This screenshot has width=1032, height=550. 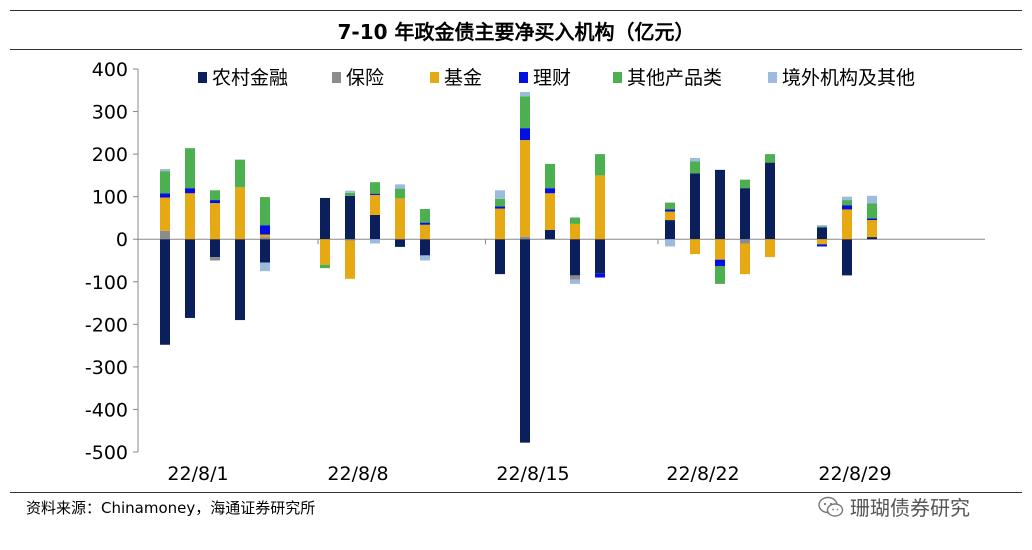 I want to click on source-note: 资料来源：Chinamoney，海通证券研究所, so click(x=171, y=508).